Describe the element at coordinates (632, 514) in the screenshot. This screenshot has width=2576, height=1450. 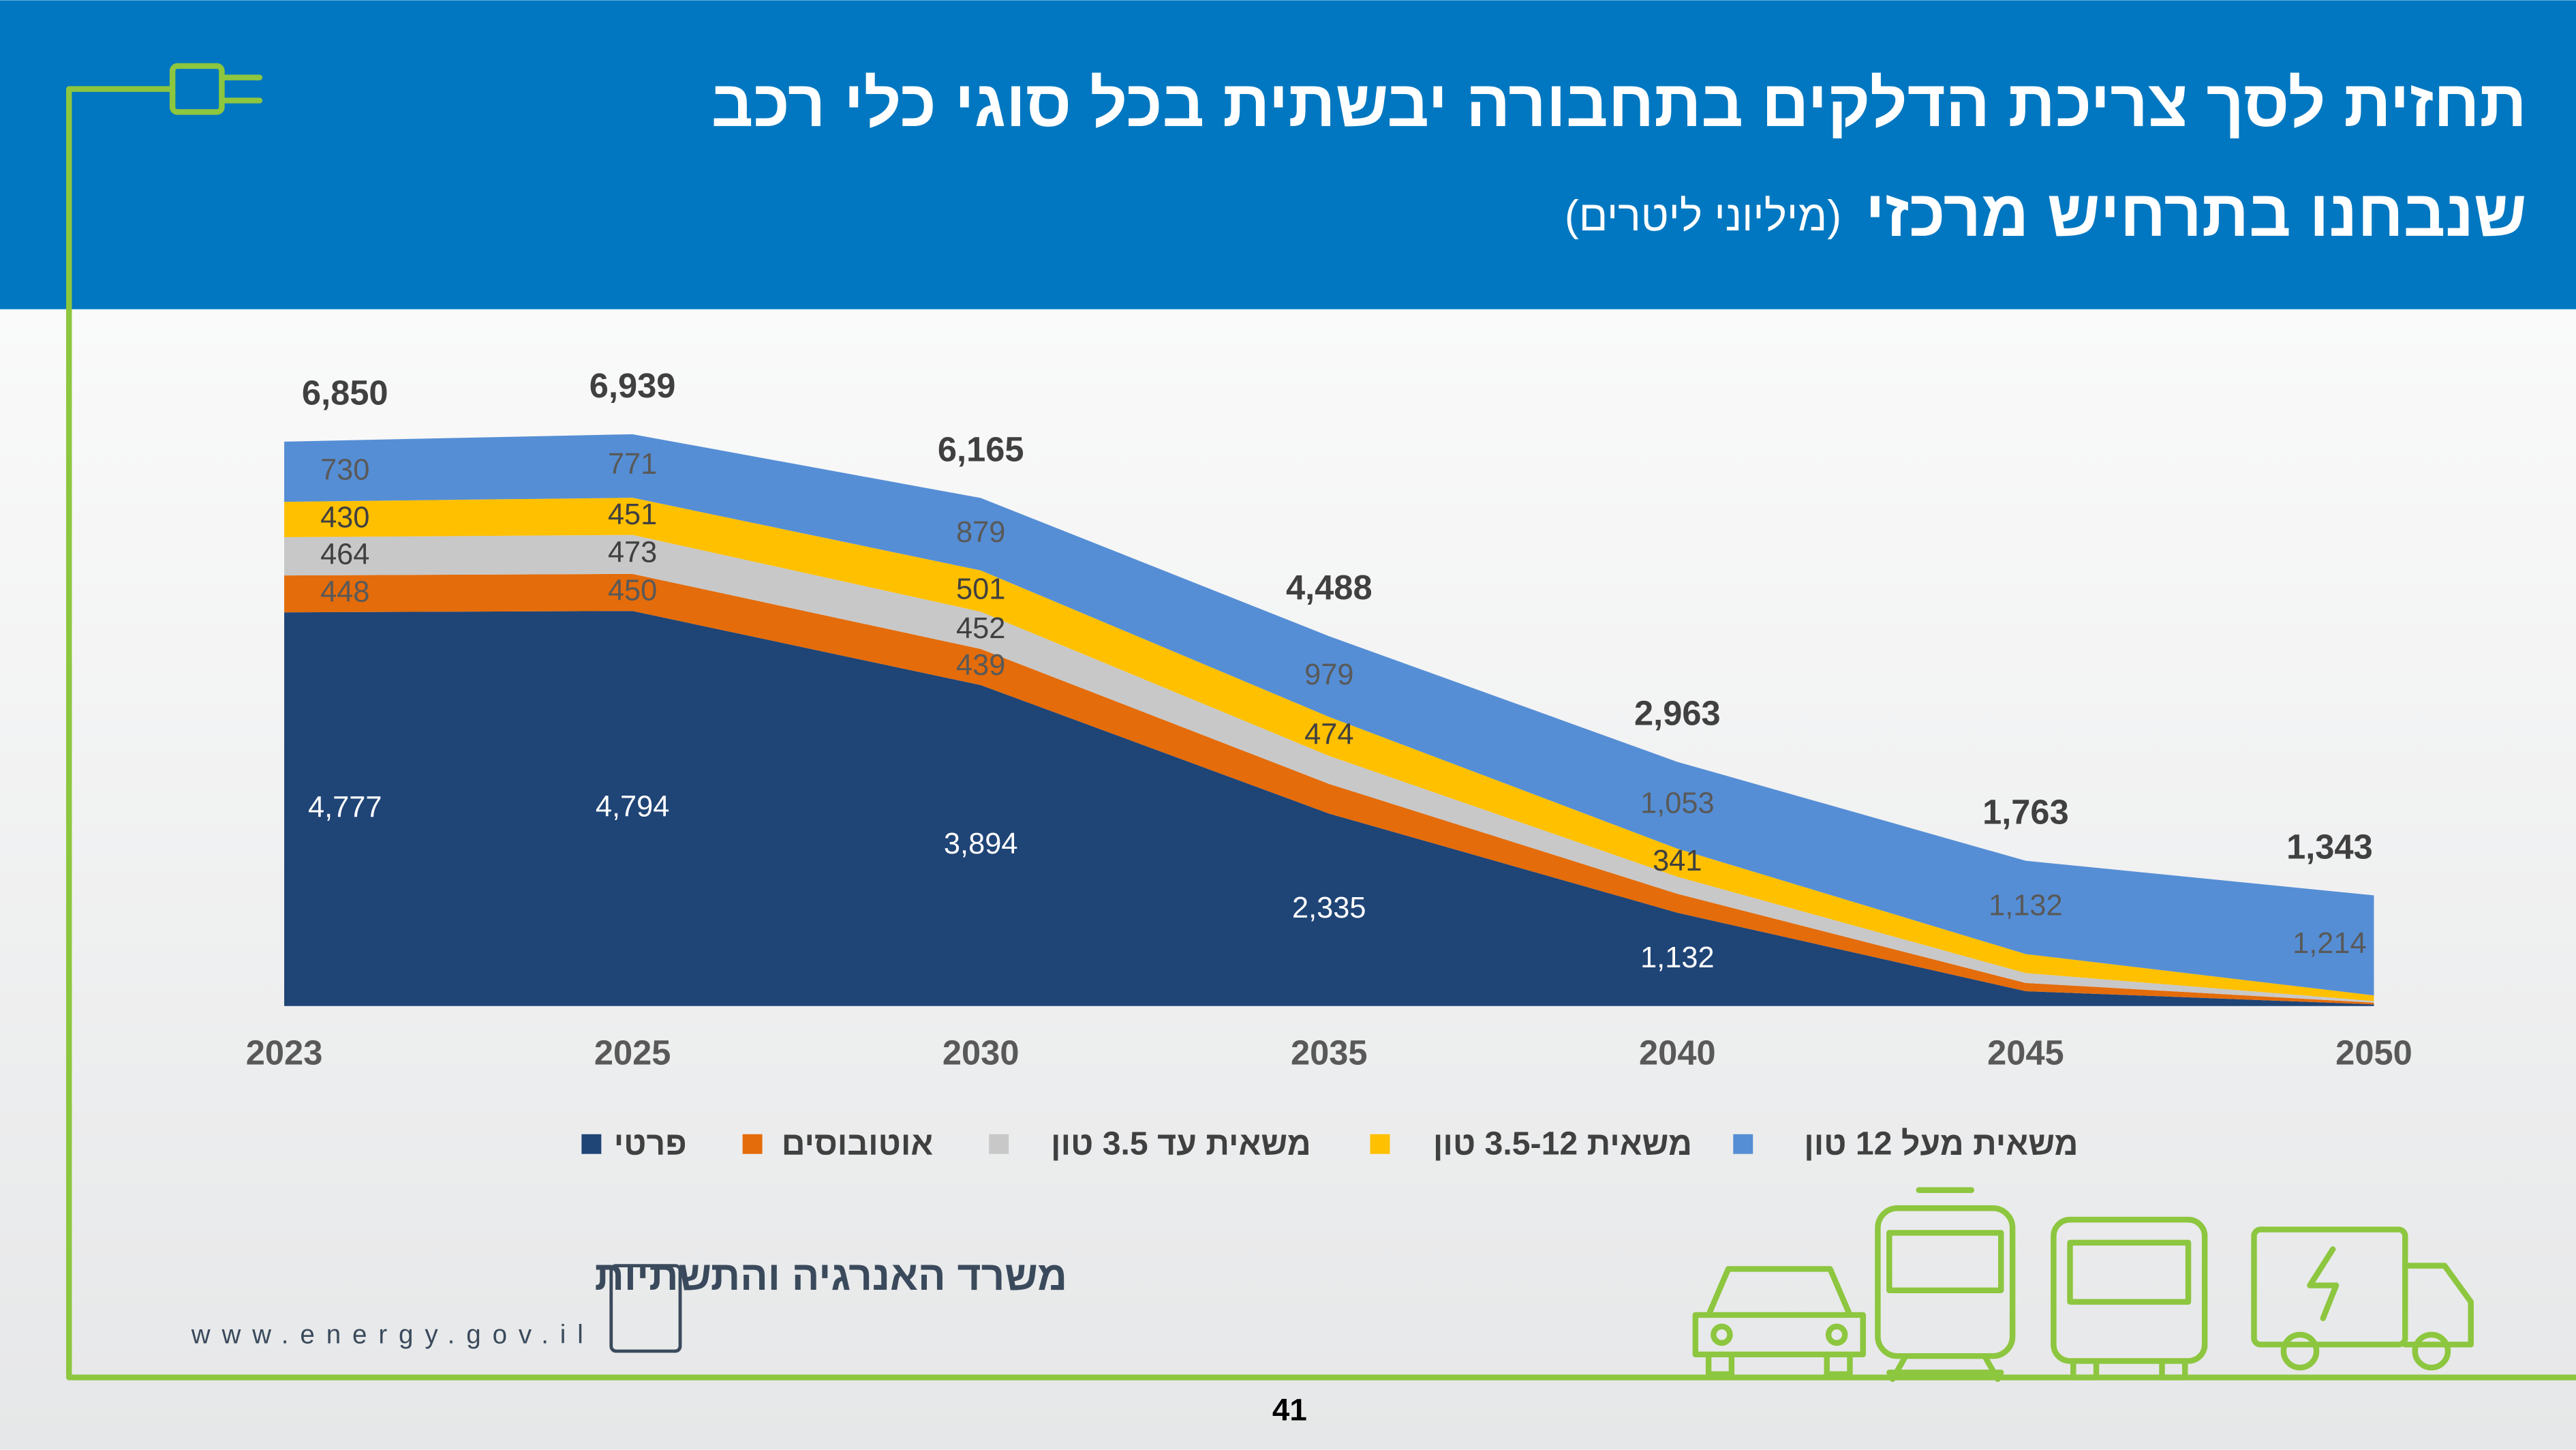
I see `value-label: 451` at that location.